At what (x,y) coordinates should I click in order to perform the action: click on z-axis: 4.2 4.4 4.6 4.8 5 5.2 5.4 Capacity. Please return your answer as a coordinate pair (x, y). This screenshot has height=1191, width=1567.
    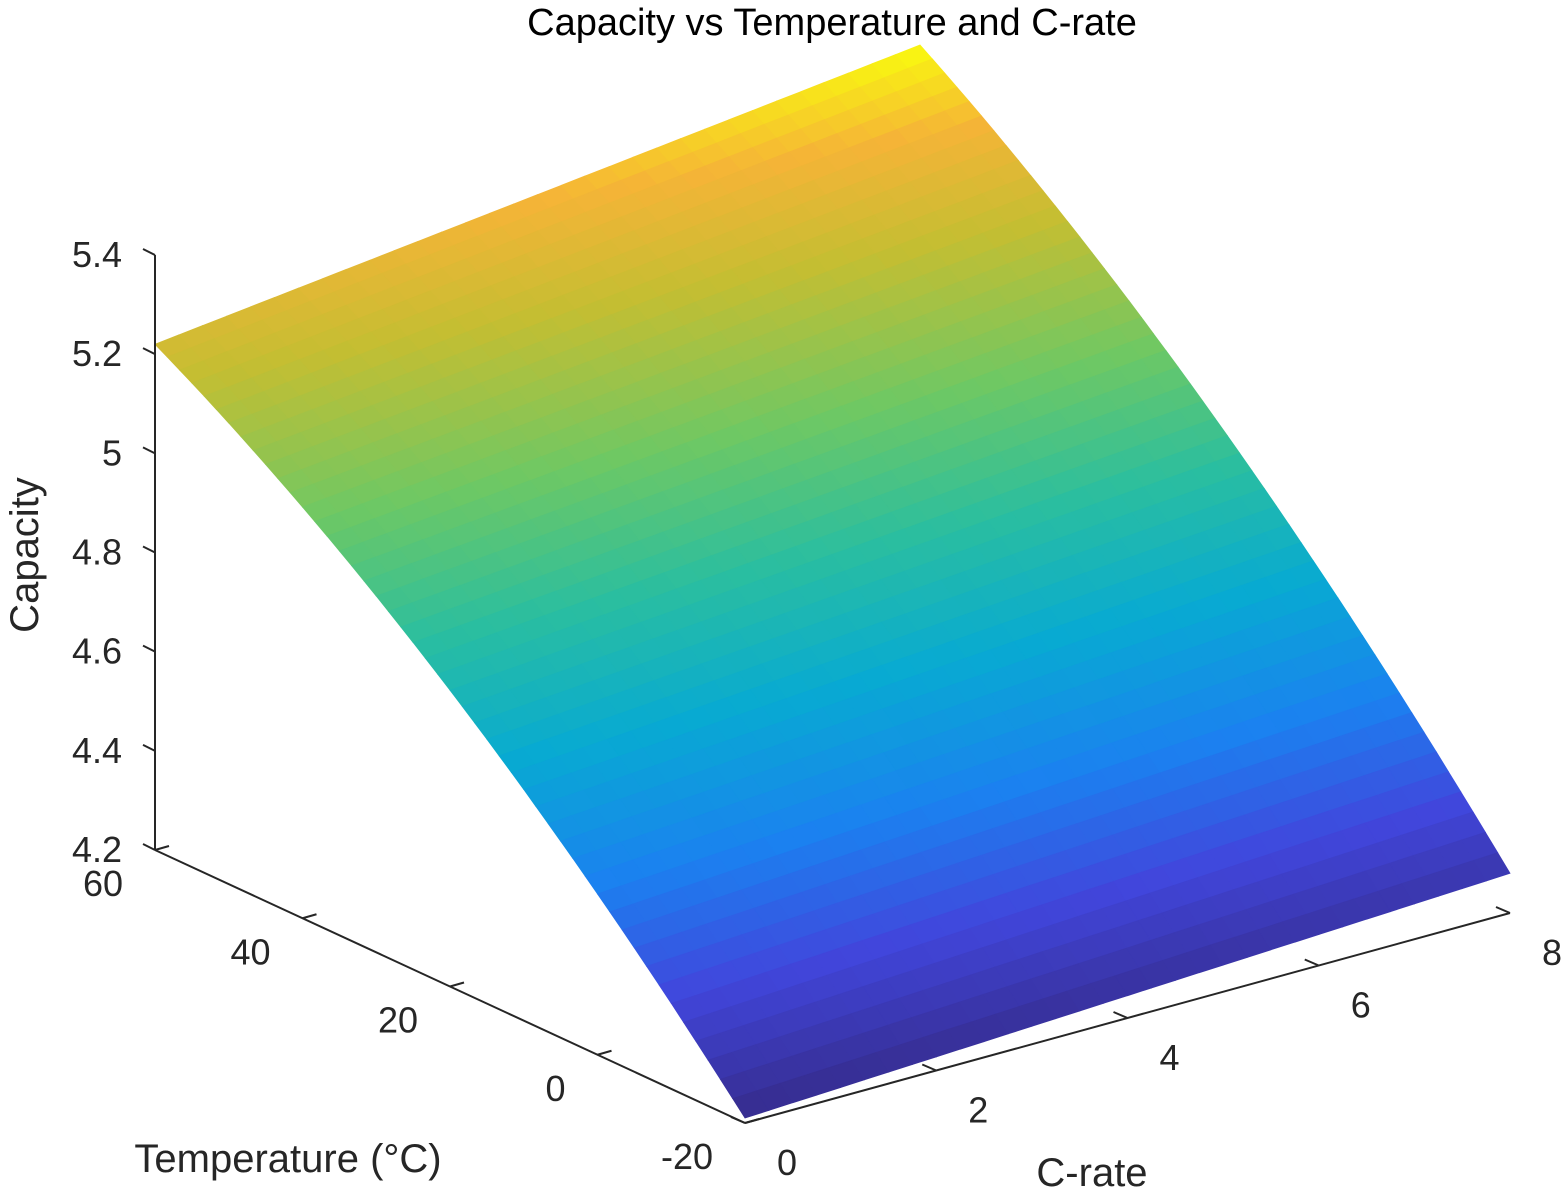
    Looking at the image, I should click on (79, 552).